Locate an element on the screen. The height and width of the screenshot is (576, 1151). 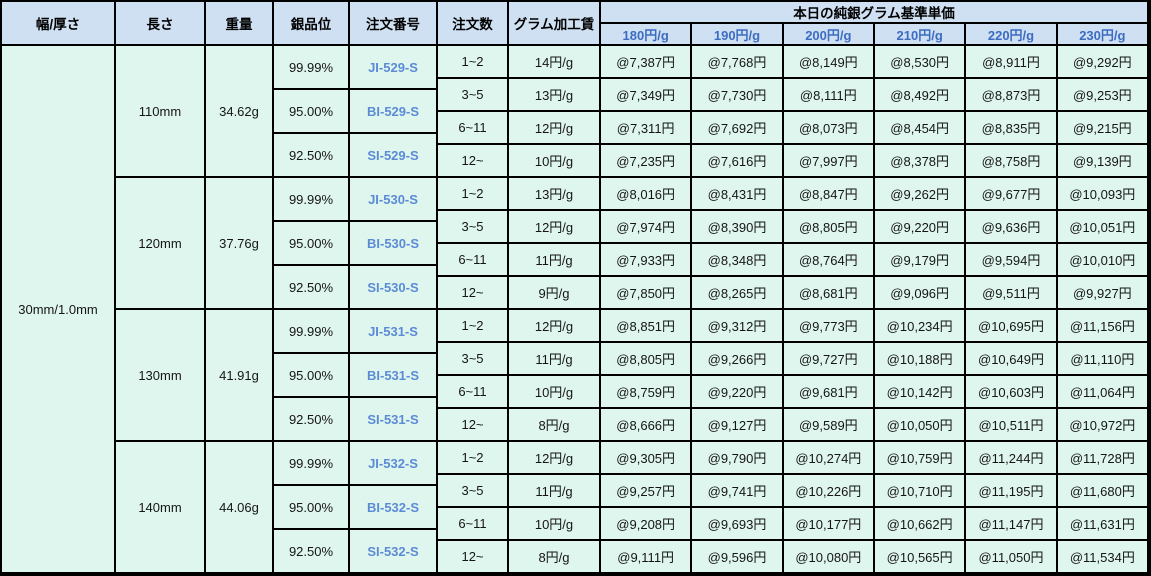
price-cell: @8,492円 is located at coordinates (921, 95).